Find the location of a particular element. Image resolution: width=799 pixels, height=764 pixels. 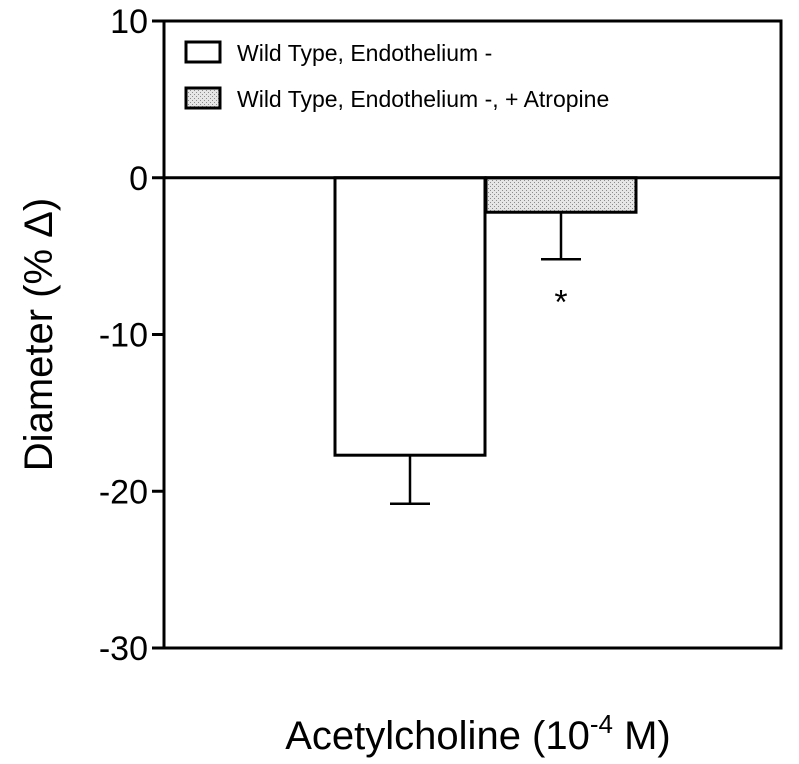

x-axis-label-main: Acetylcholine (10 is located at coordinates (437, 736).